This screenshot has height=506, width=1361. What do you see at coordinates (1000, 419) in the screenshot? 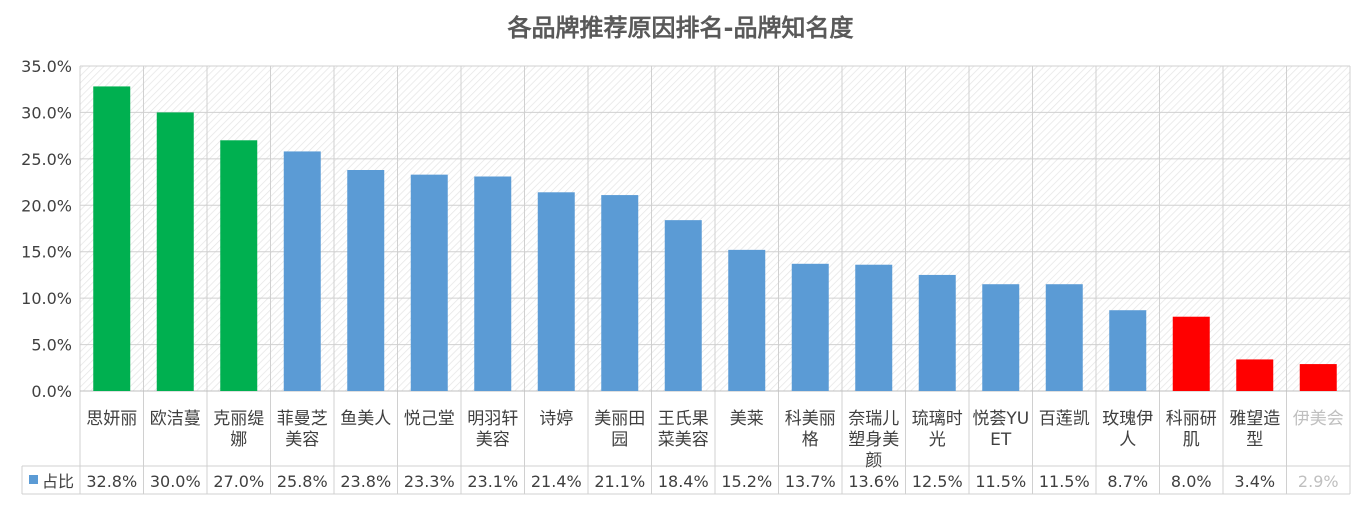
I see `category-label: 悦荟YU` at bounding box center [1000, 419].